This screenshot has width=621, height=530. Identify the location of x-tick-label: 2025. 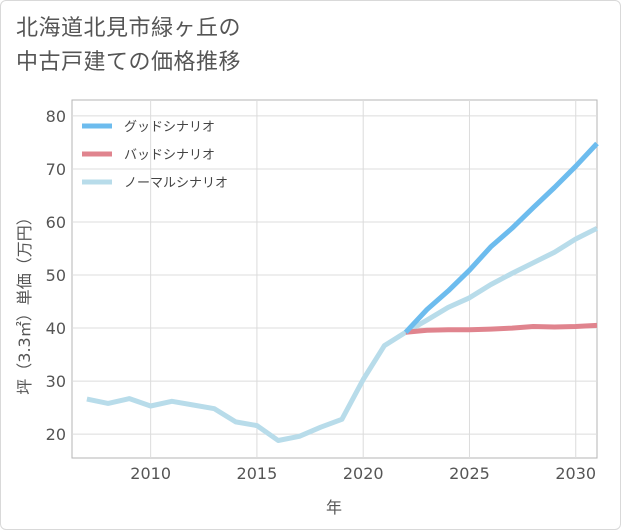
(469, 473).